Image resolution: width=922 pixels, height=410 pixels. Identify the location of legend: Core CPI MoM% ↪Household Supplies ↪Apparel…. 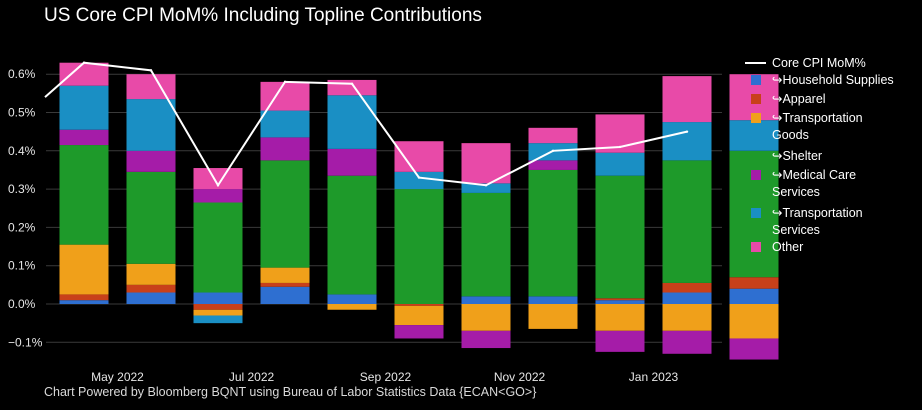
(819, 155).